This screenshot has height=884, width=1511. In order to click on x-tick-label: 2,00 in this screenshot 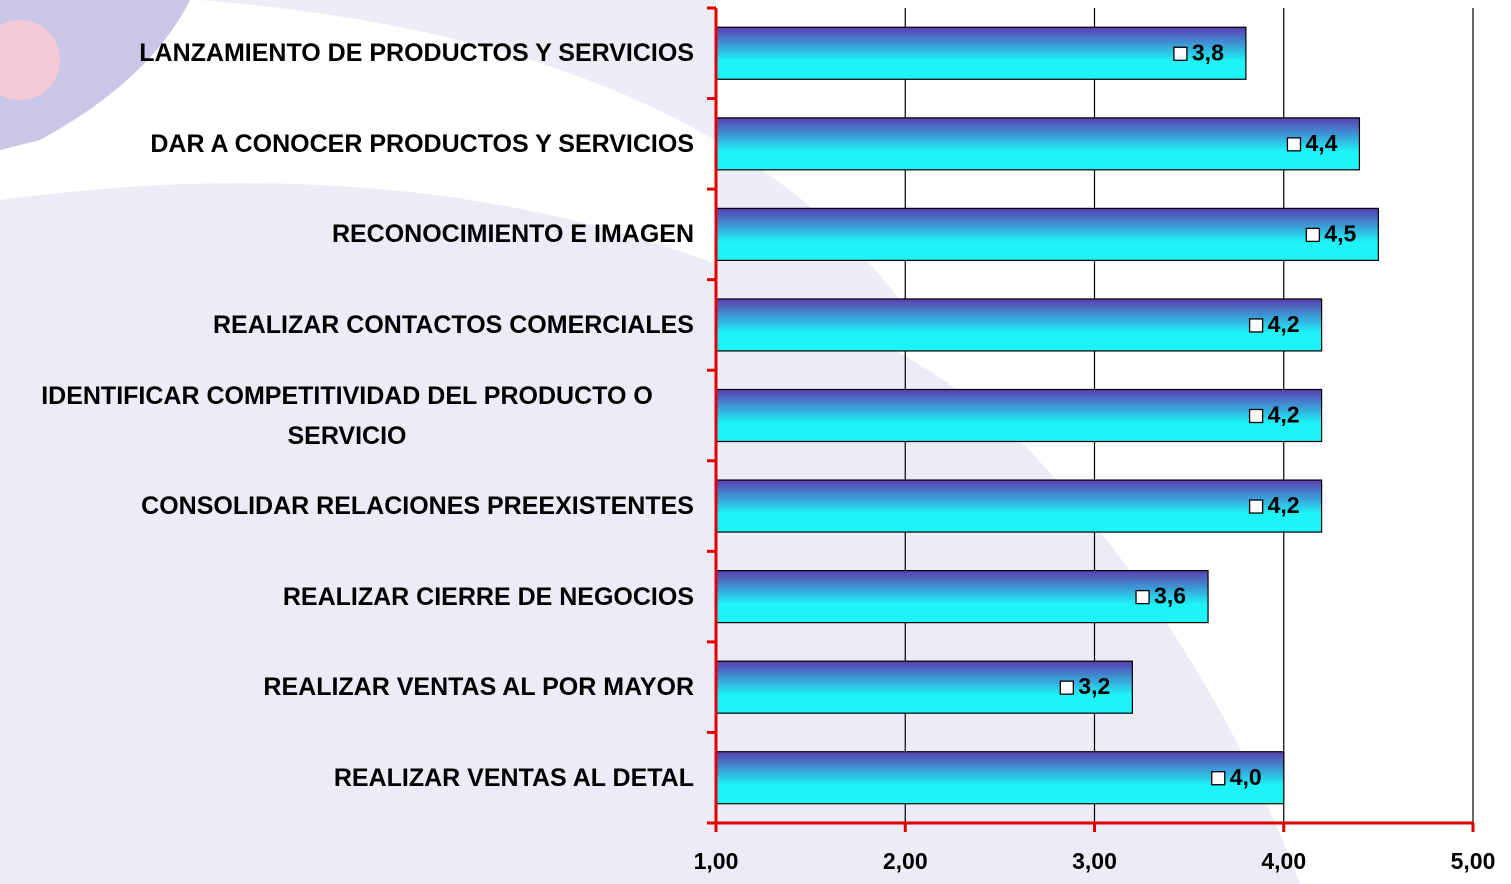, I will do `click(905, 861)`.